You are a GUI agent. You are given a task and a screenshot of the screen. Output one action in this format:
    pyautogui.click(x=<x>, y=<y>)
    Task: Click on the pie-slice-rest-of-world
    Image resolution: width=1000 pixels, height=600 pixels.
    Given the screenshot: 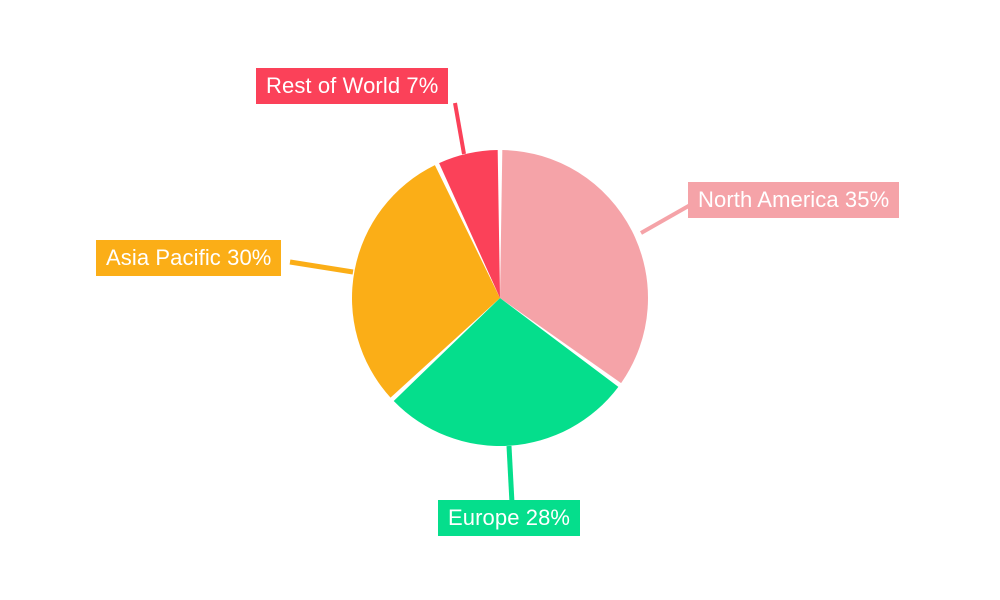 What is the action you would take?
    pyautogui.click(x=469, y=224)
    